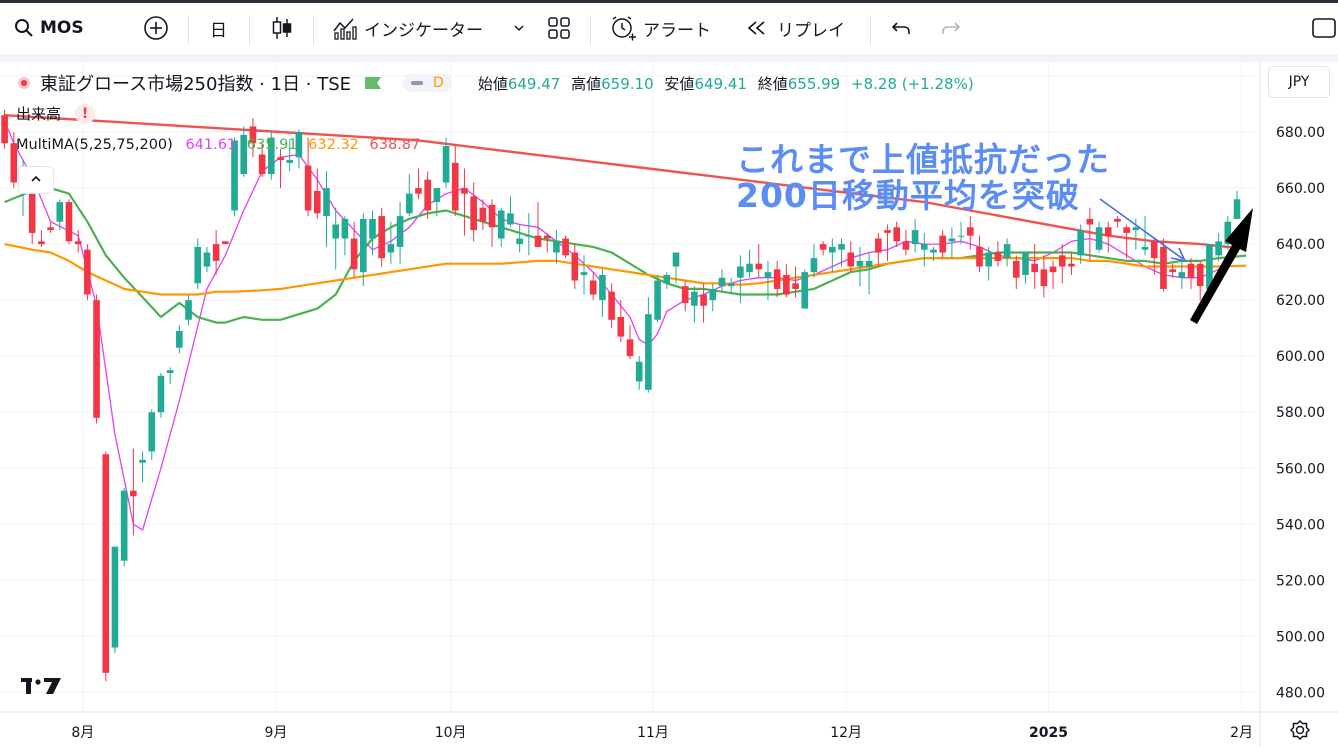 This screenshot has height=747, width=1338. I want to click on time-tick-label: 9月, so click(275, 733).